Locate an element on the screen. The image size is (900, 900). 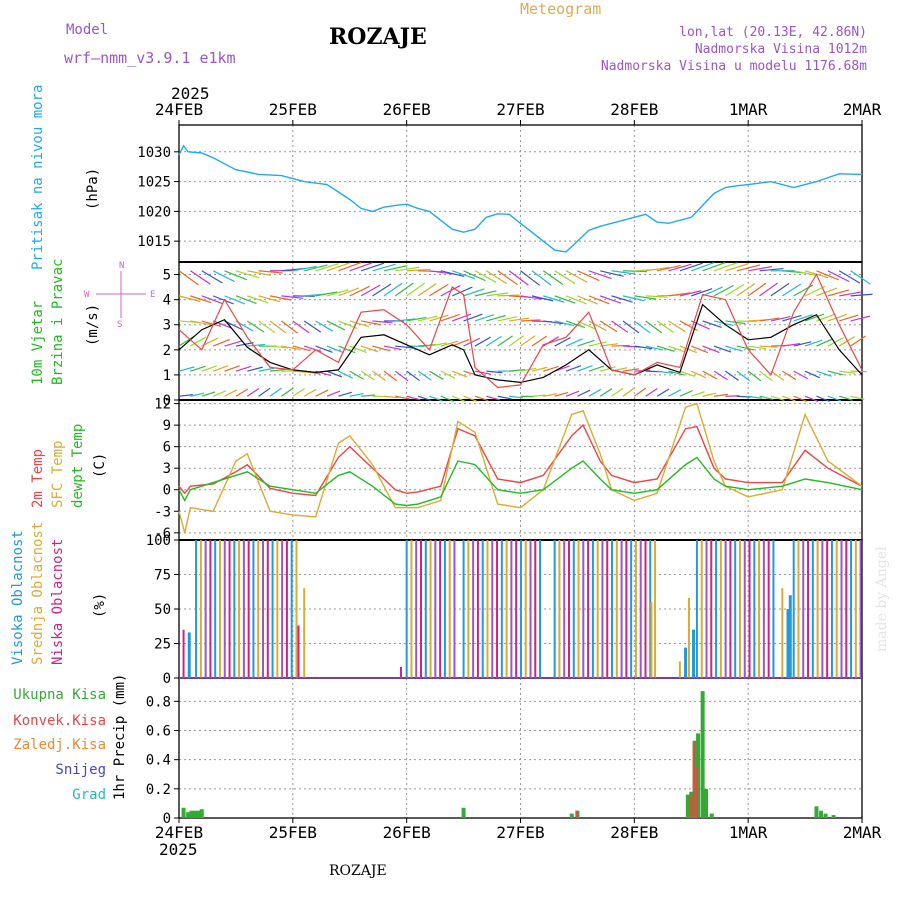
y-tick-label: 75 is located at coordinates (162, 576).